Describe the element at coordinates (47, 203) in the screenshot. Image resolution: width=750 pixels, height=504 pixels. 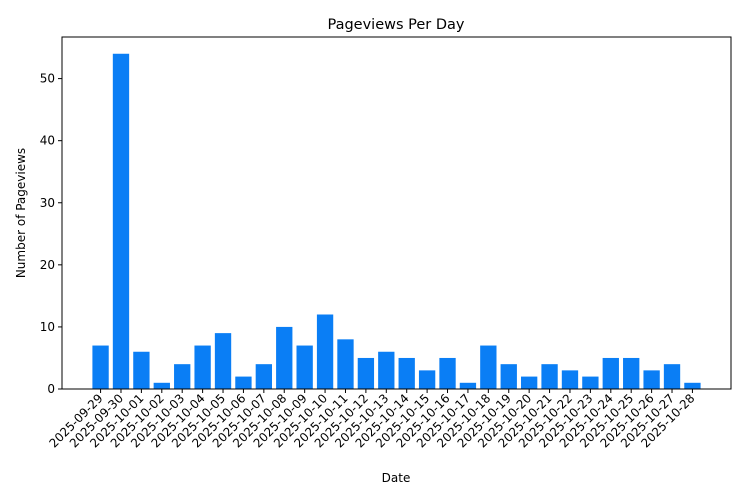
I see `y-tick-label: 30` at that location.